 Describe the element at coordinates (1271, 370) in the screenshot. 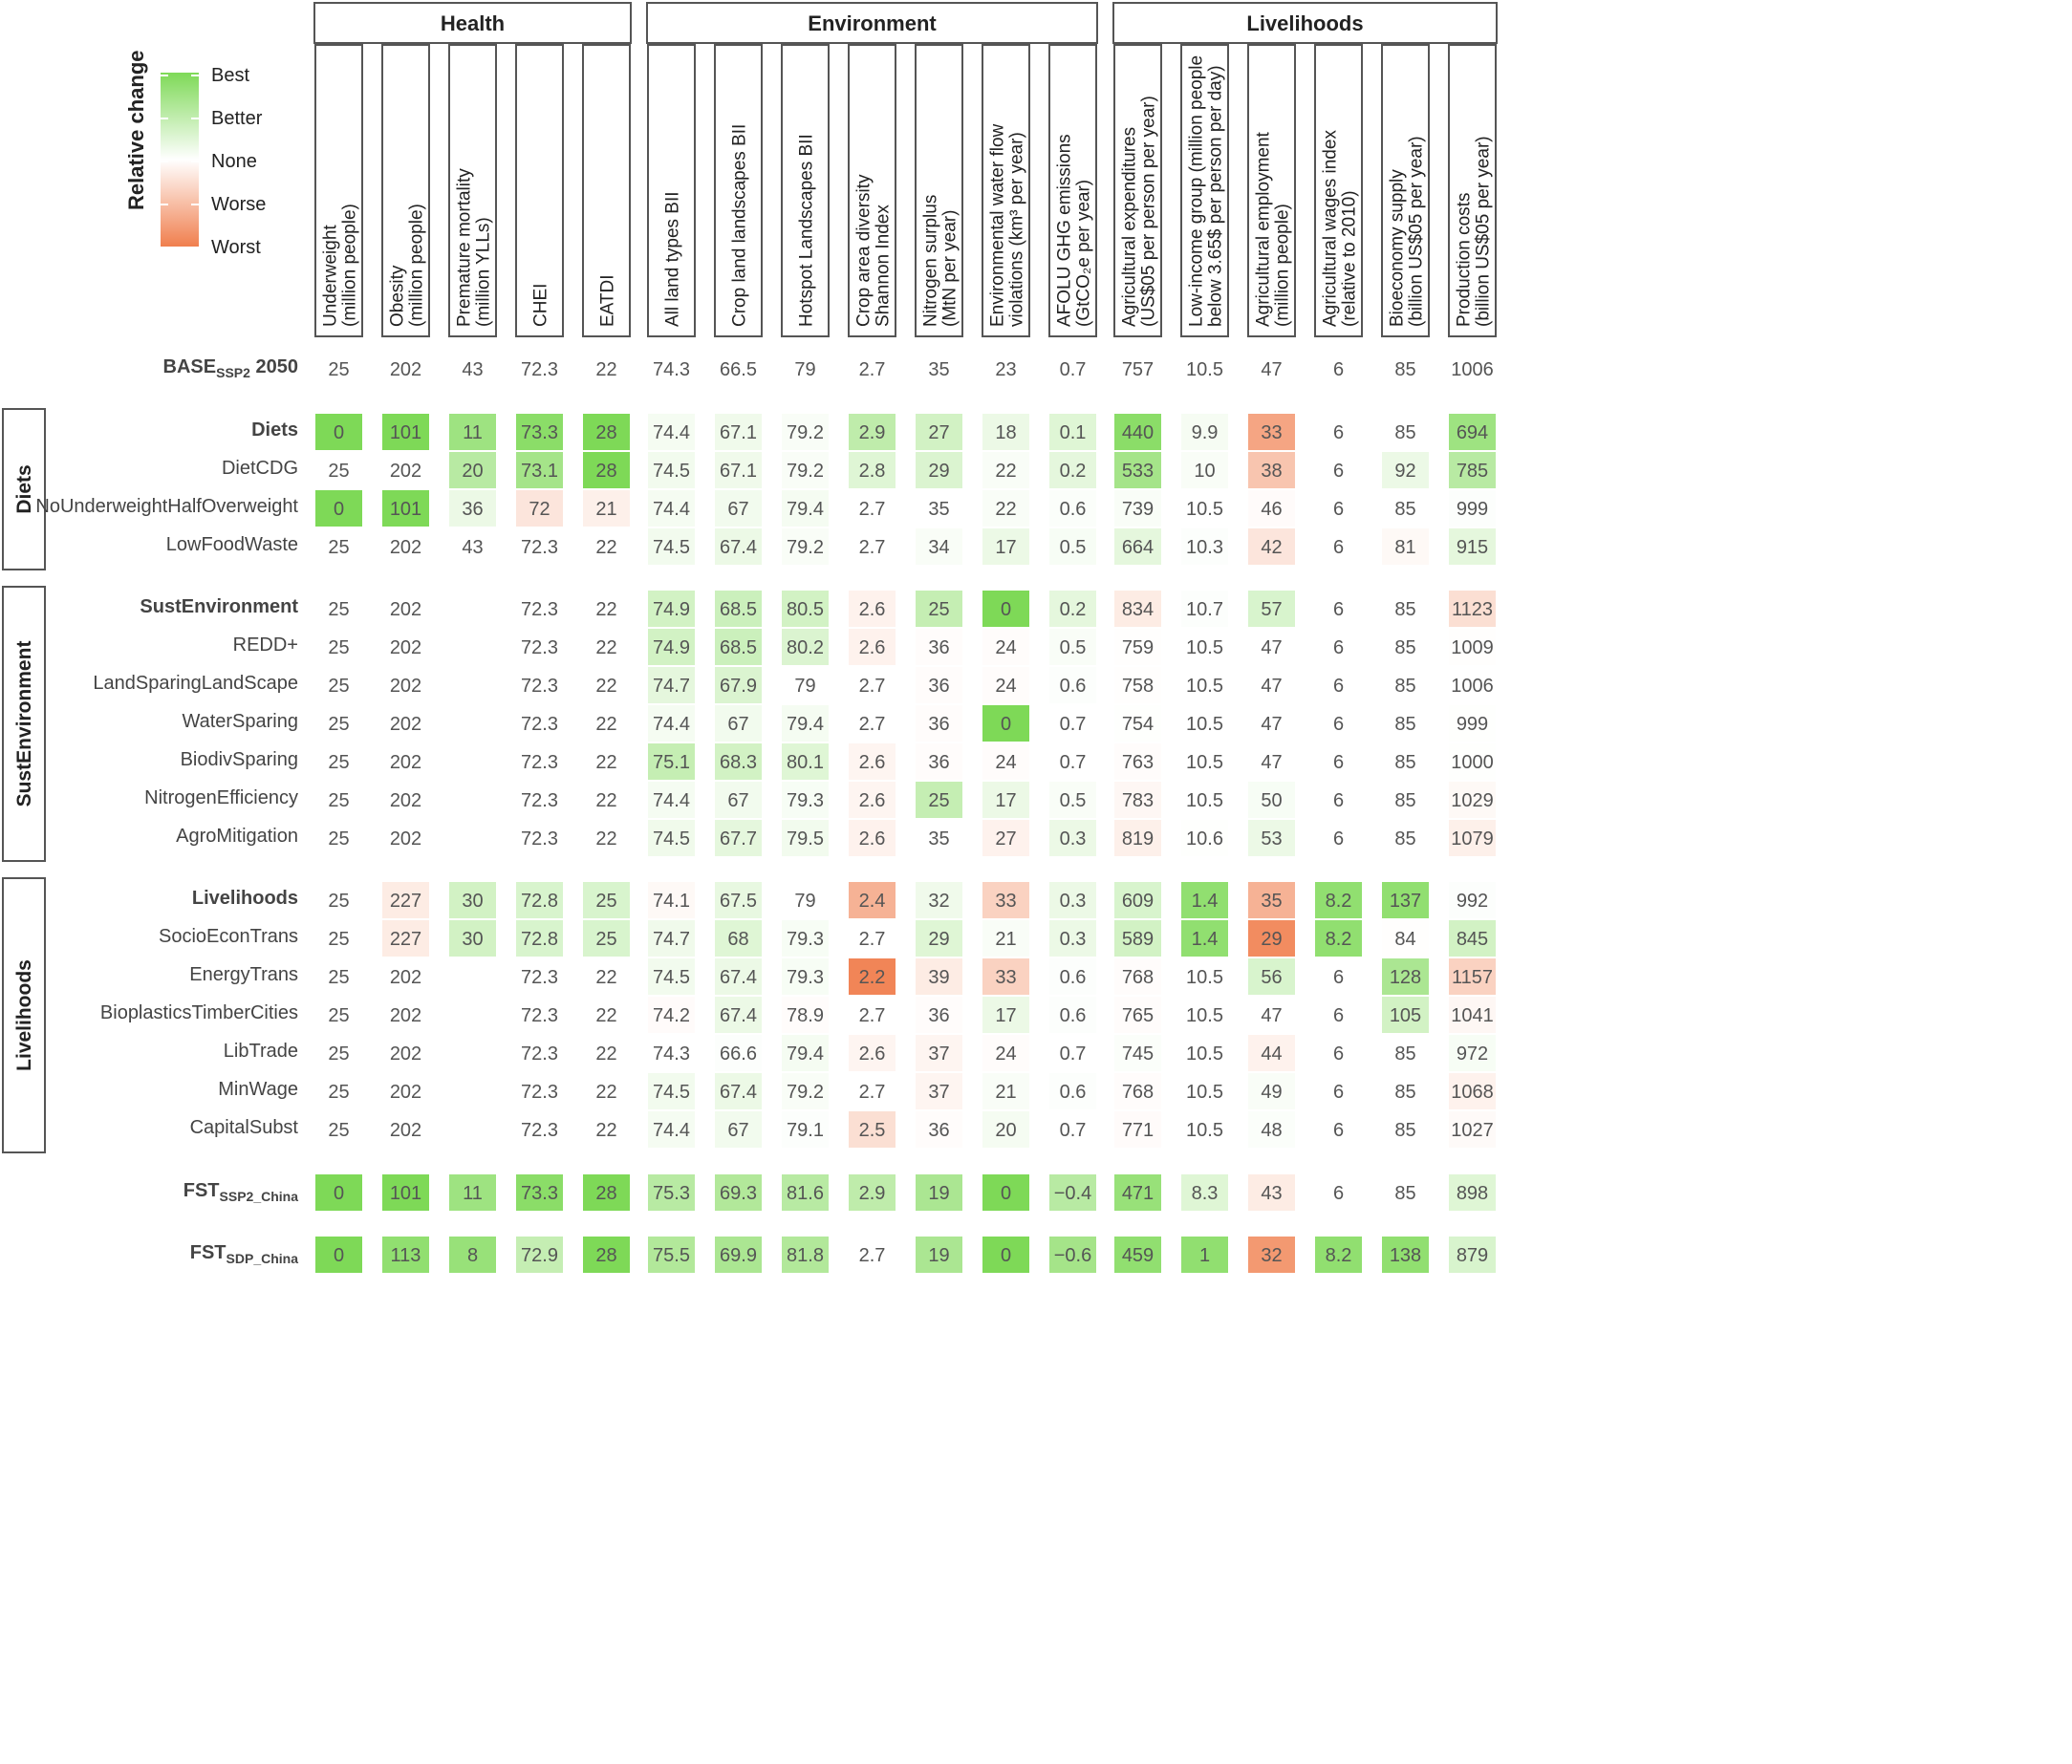

I see `cell-value: 47` at that location.